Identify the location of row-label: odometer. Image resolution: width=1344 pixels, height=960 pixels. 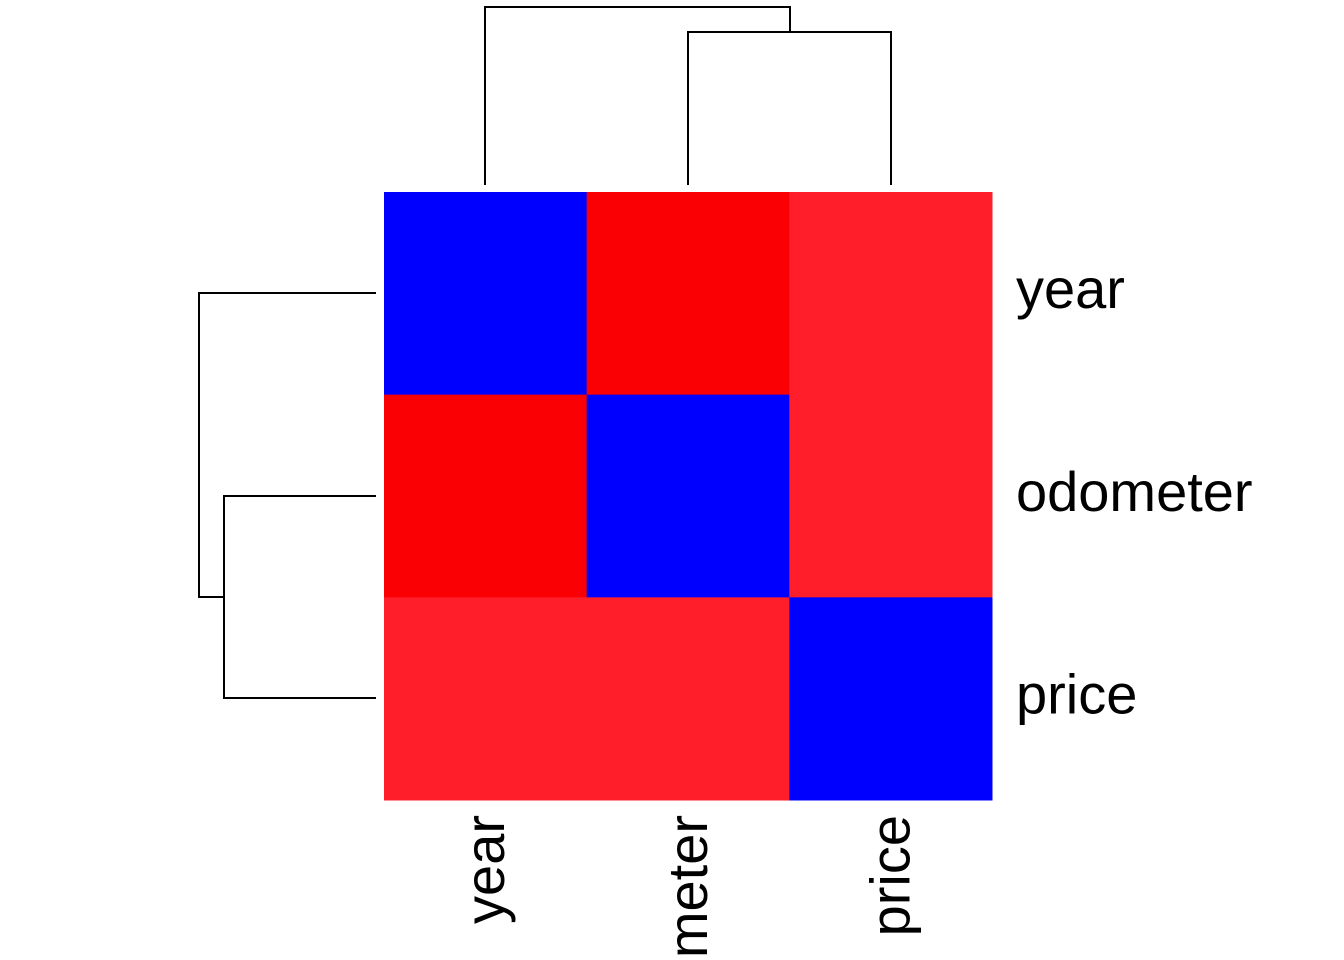
(1134, 491).